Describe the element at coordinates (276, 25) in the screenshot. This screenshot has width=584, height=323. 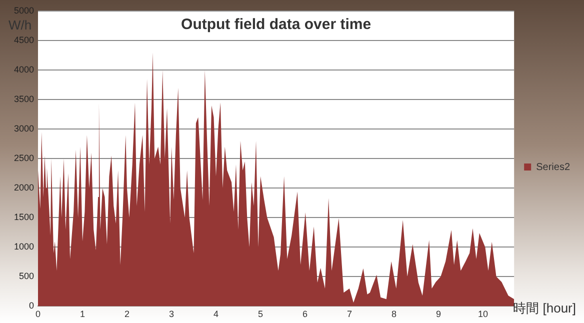
I see `chart-title: Output field data over time` at that location.